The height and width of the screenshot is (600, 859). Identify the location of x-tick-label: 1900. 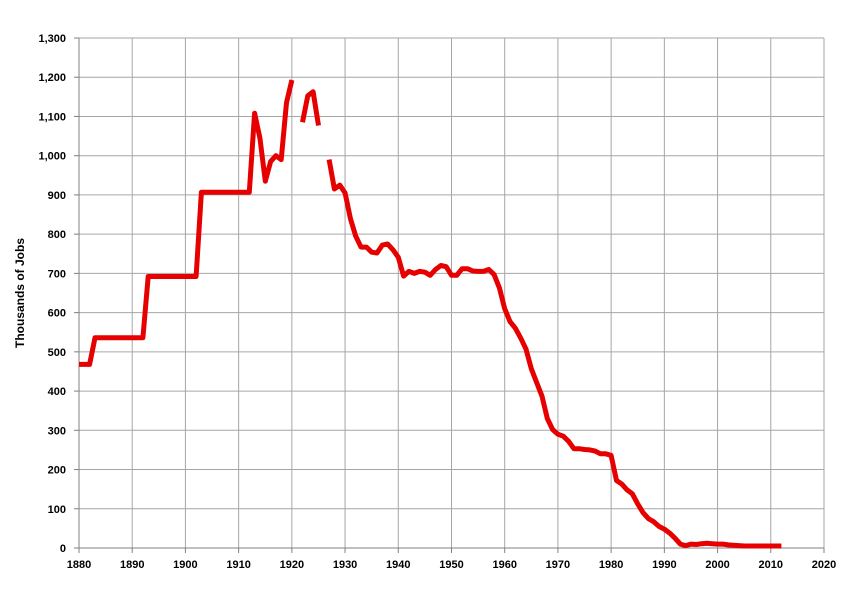
(185, 565).